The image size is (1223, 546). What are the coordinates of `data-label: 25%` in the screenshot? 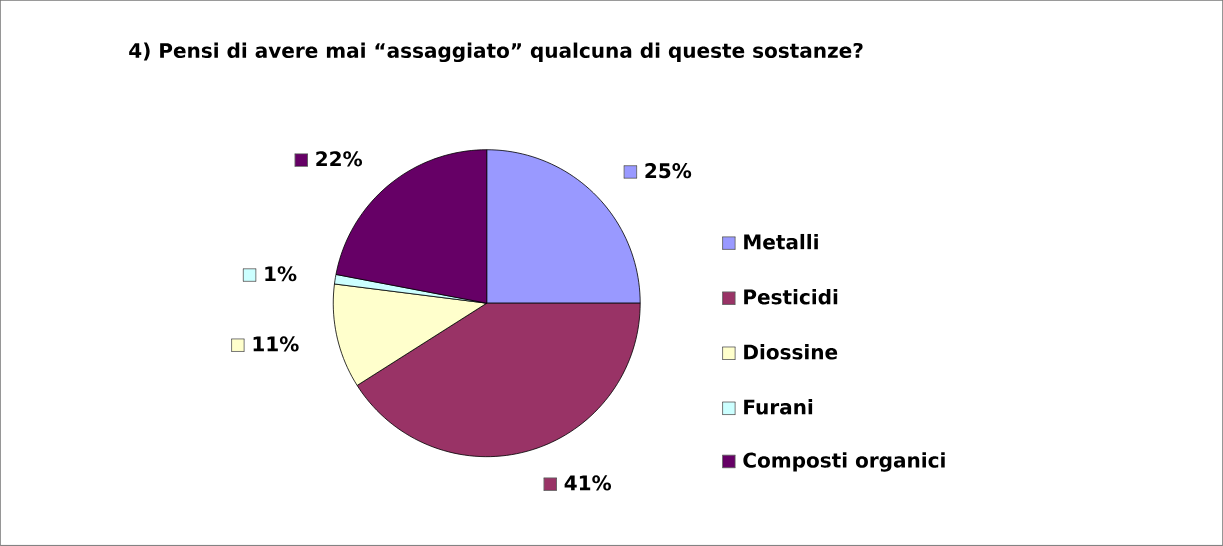 It's located at (668, 171).